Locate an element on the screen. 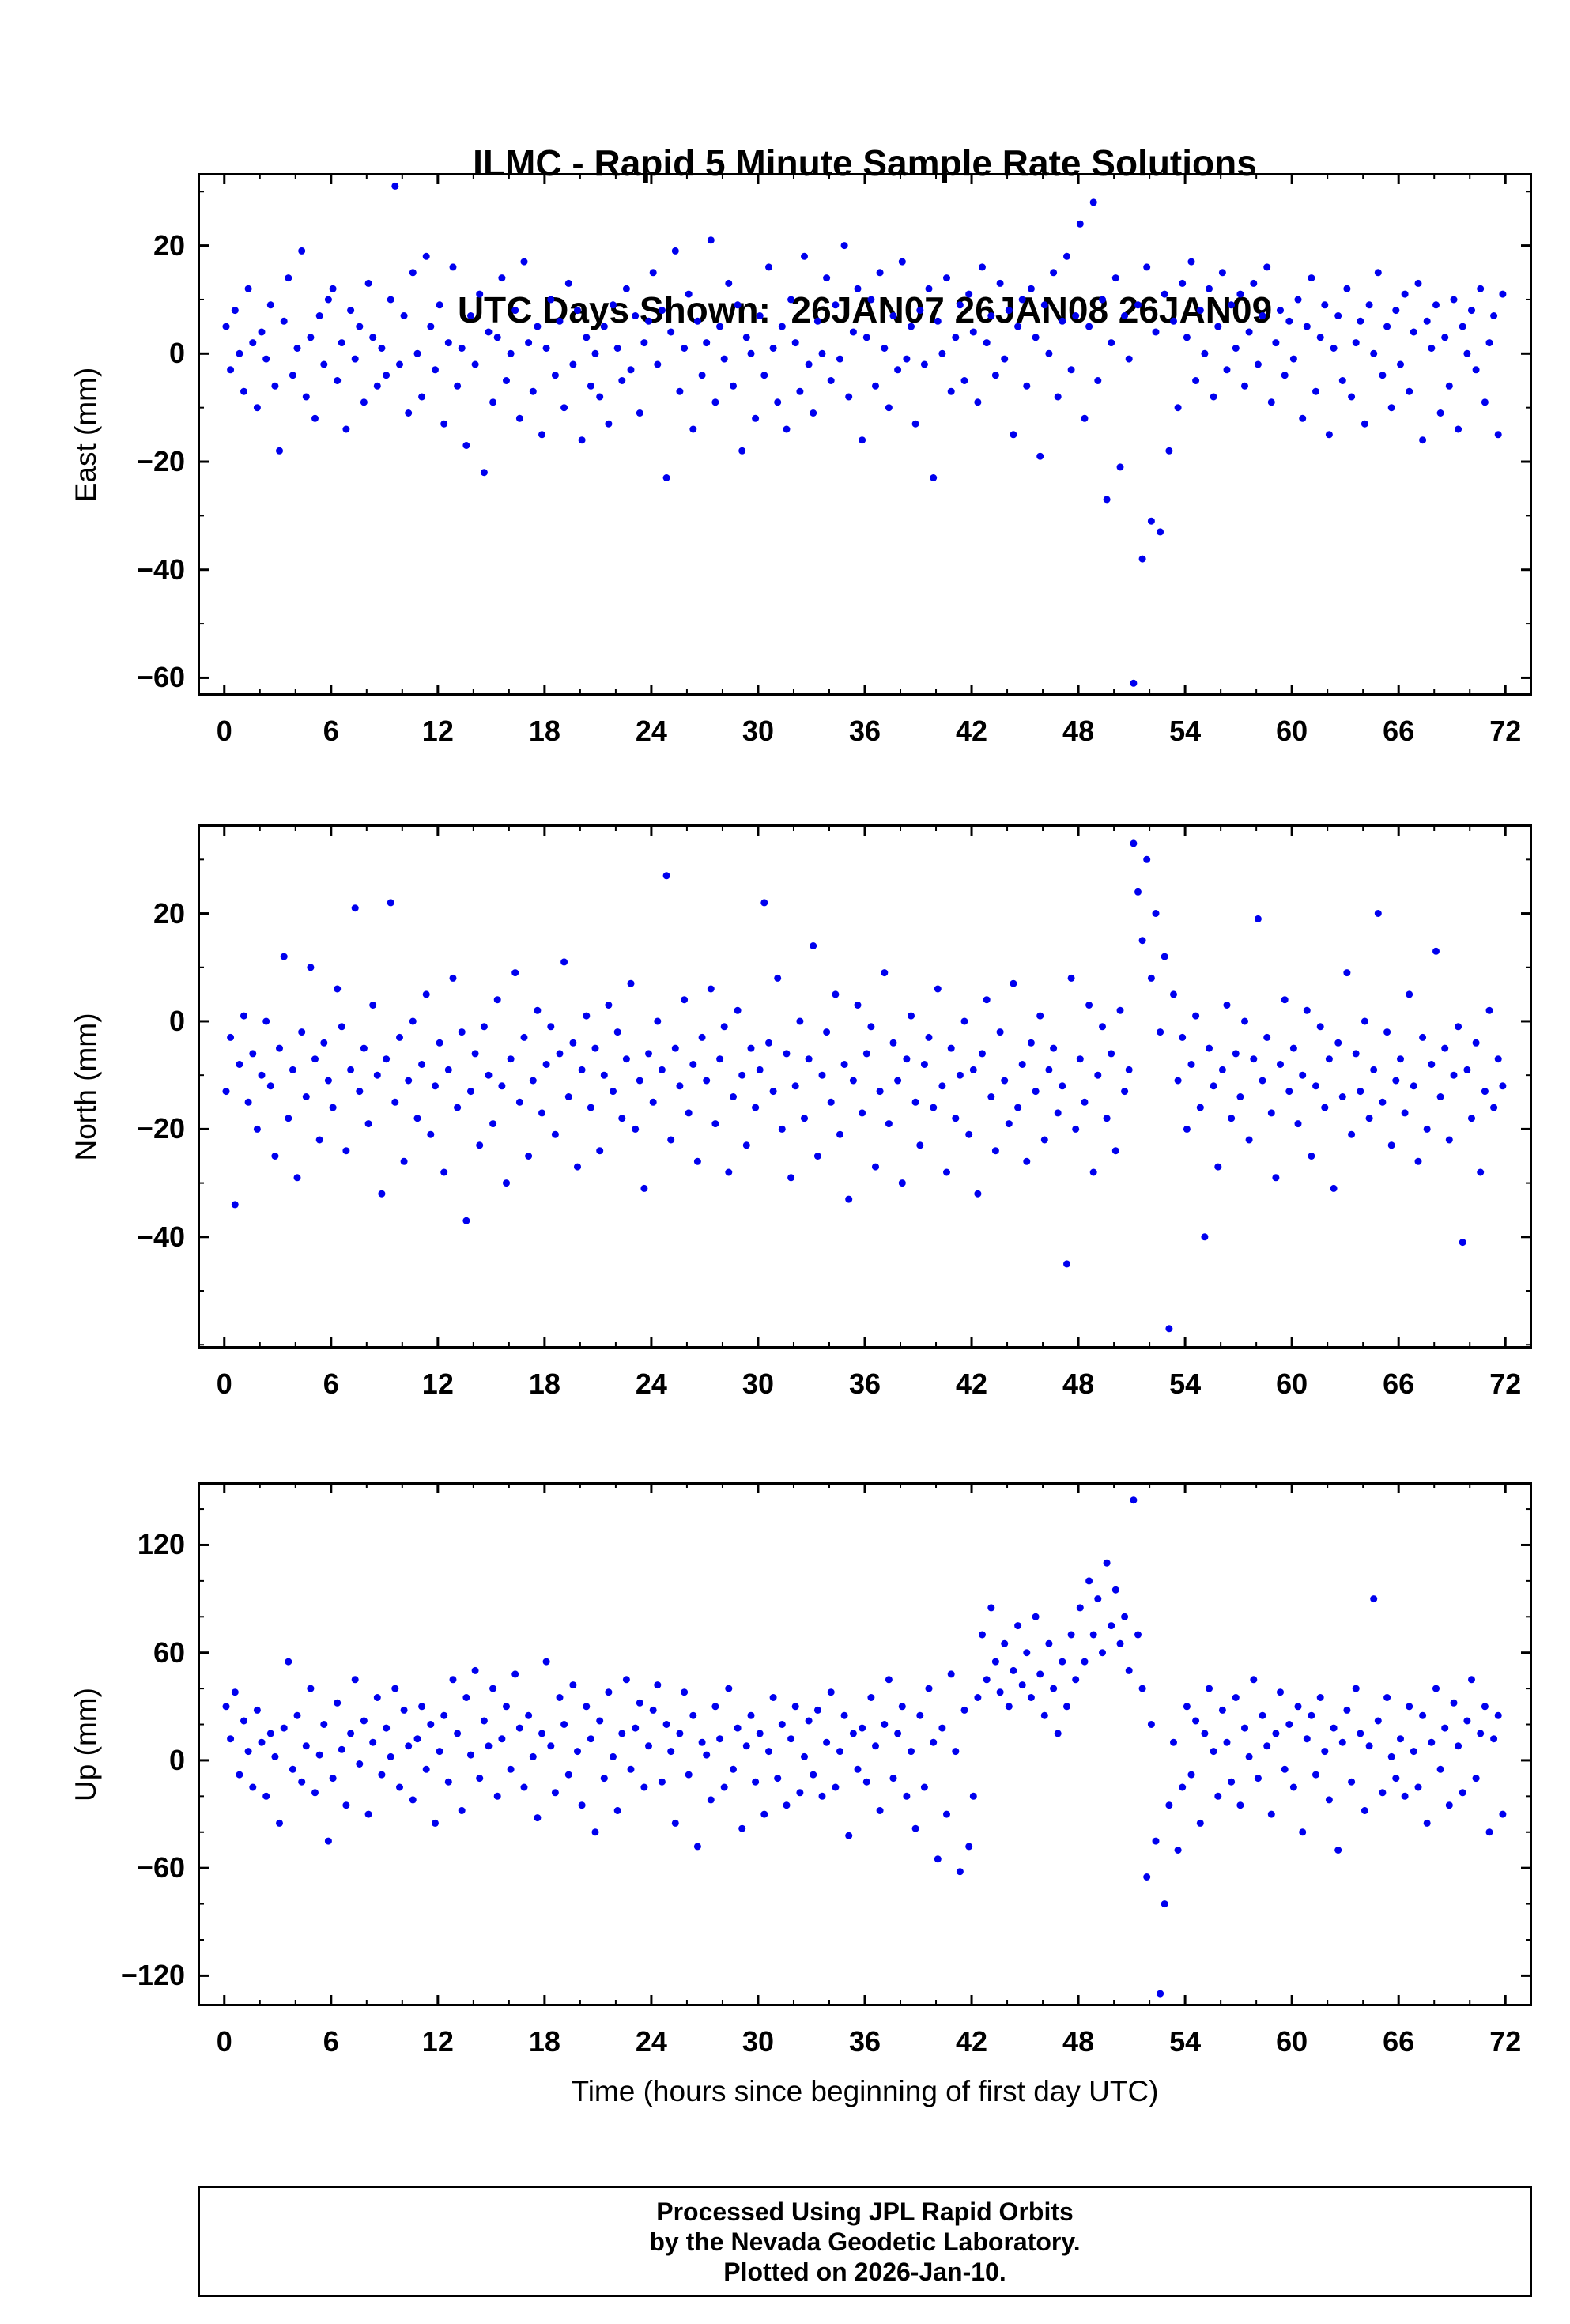 The height and width of the screenshot is (2324, 1570). y-tick-label: −40 is located at coordinates (160, 569).